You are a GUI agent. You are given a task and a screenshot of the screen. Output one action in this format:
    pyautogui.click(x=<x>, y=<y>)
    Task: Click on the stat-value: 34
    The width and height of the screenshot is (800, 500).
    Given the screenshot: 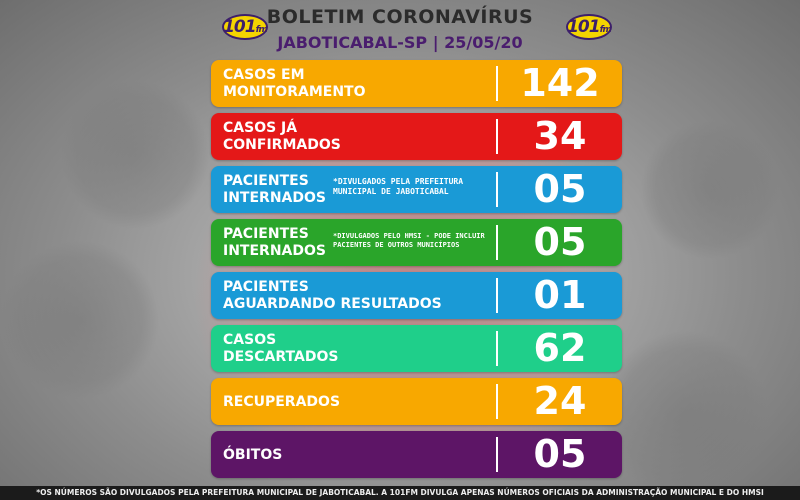 What is the action you would take?
    pyautogui.click(x=560, y=136)
    